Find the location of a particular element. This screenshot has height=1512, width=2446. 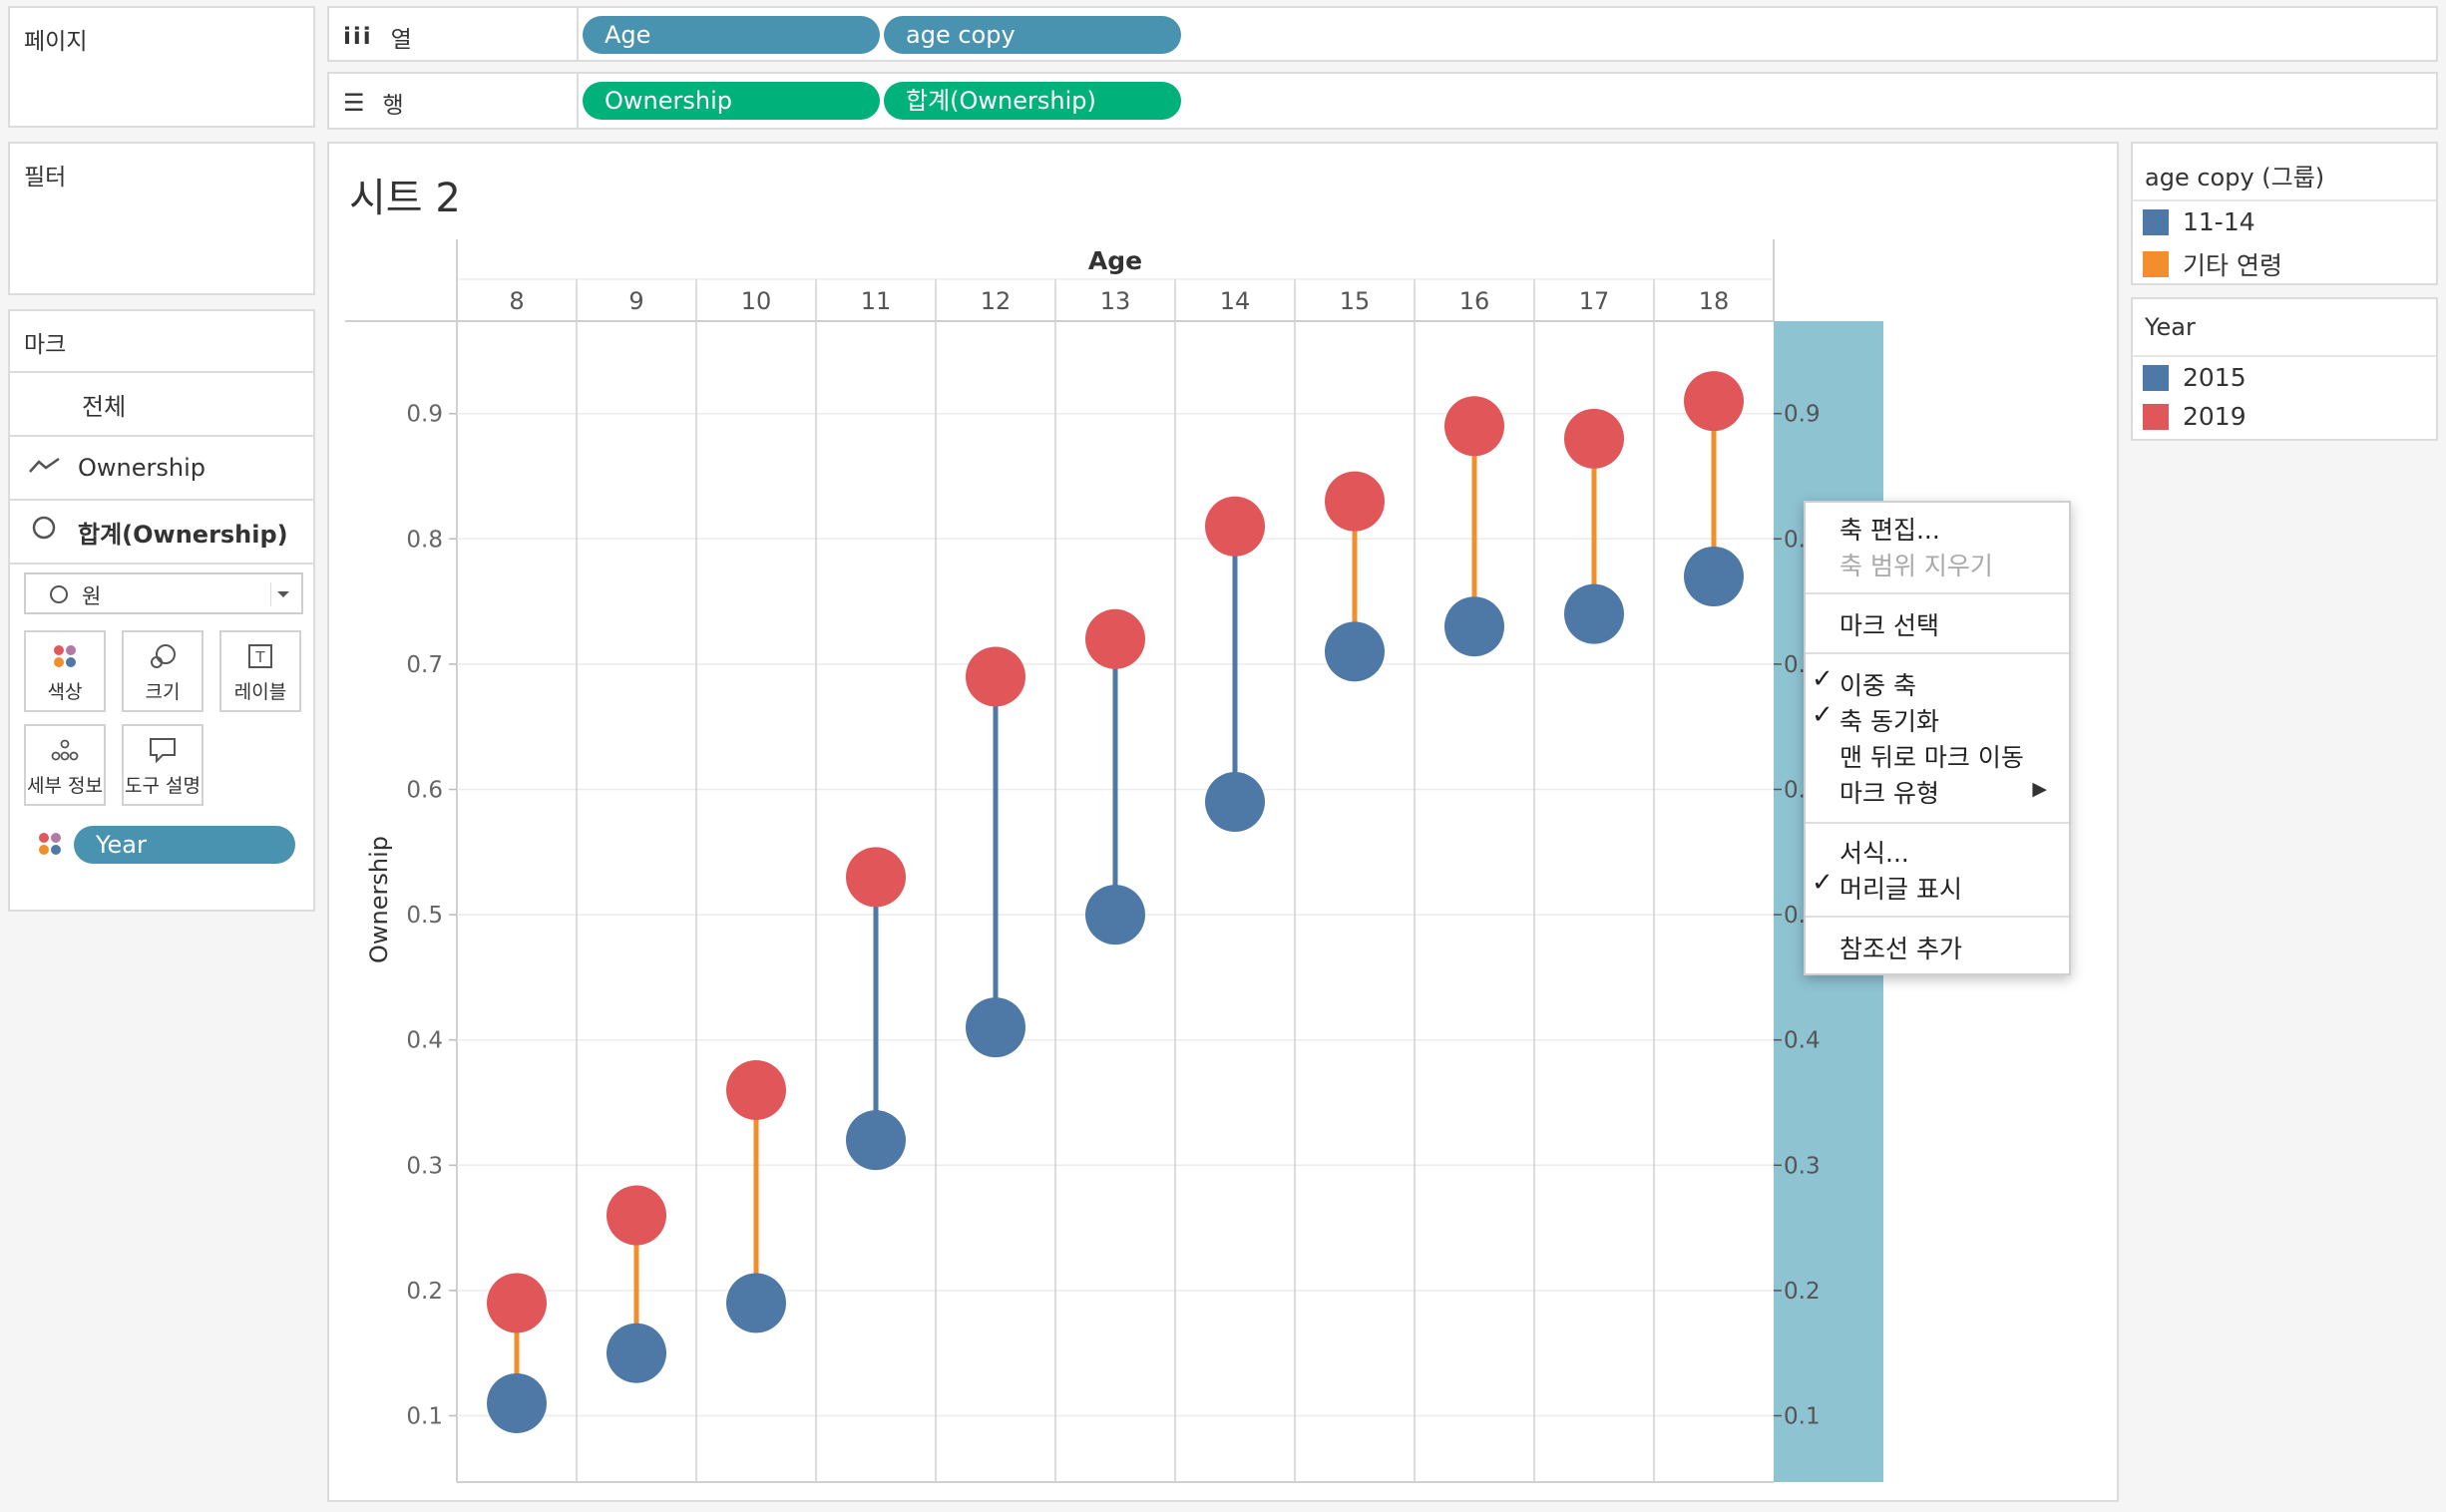

rows-shelf-title: 행 is located at coordinates (393, 106).